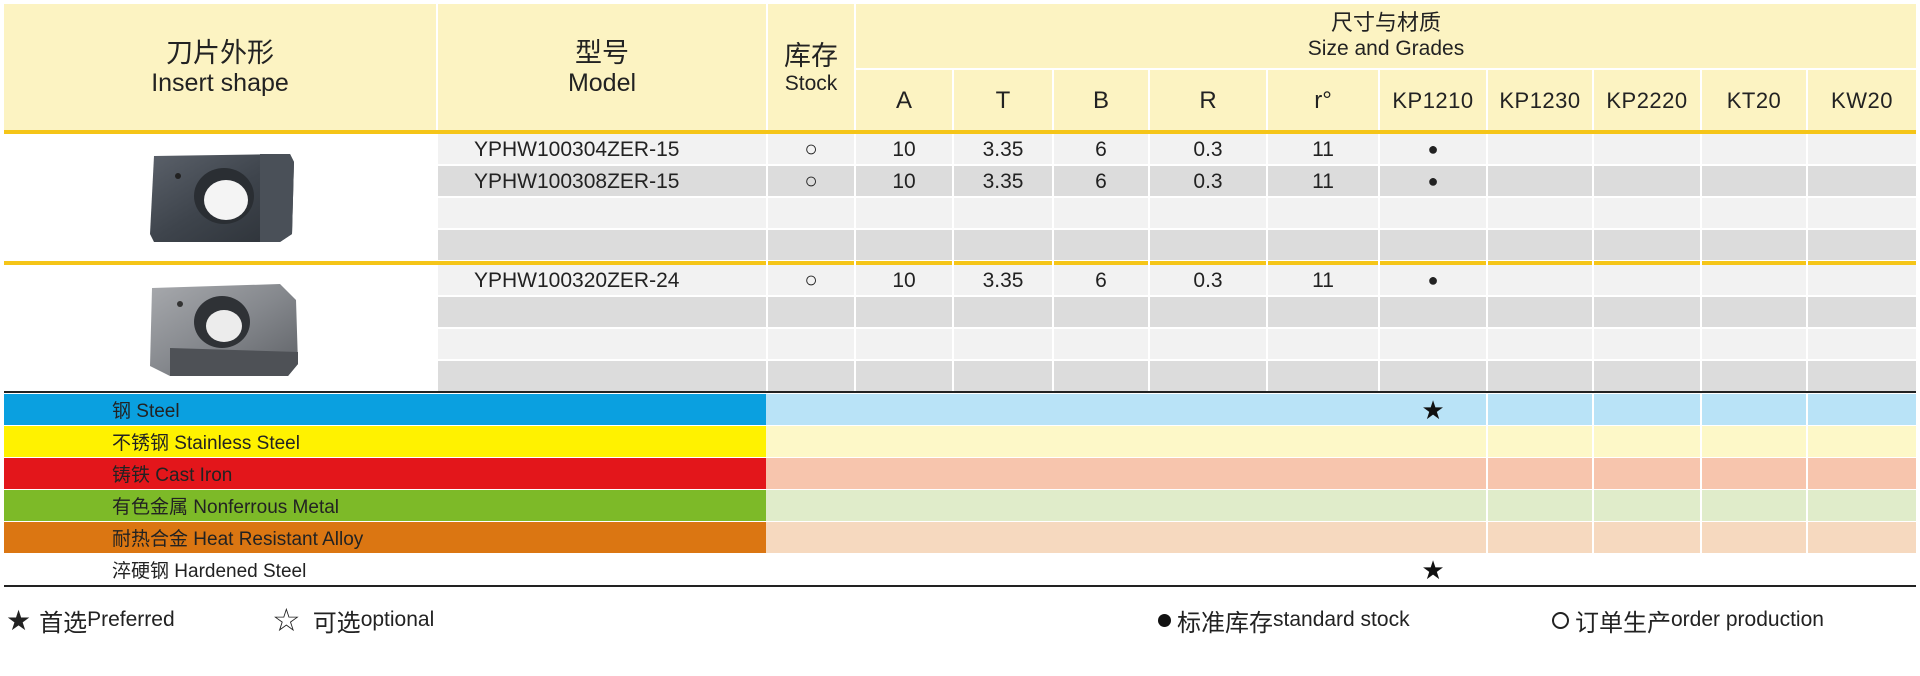 This screenshot has height=676, width=1920. I want to click on material-label: 不锈钢 Stainless Steel, so click(385, 441).